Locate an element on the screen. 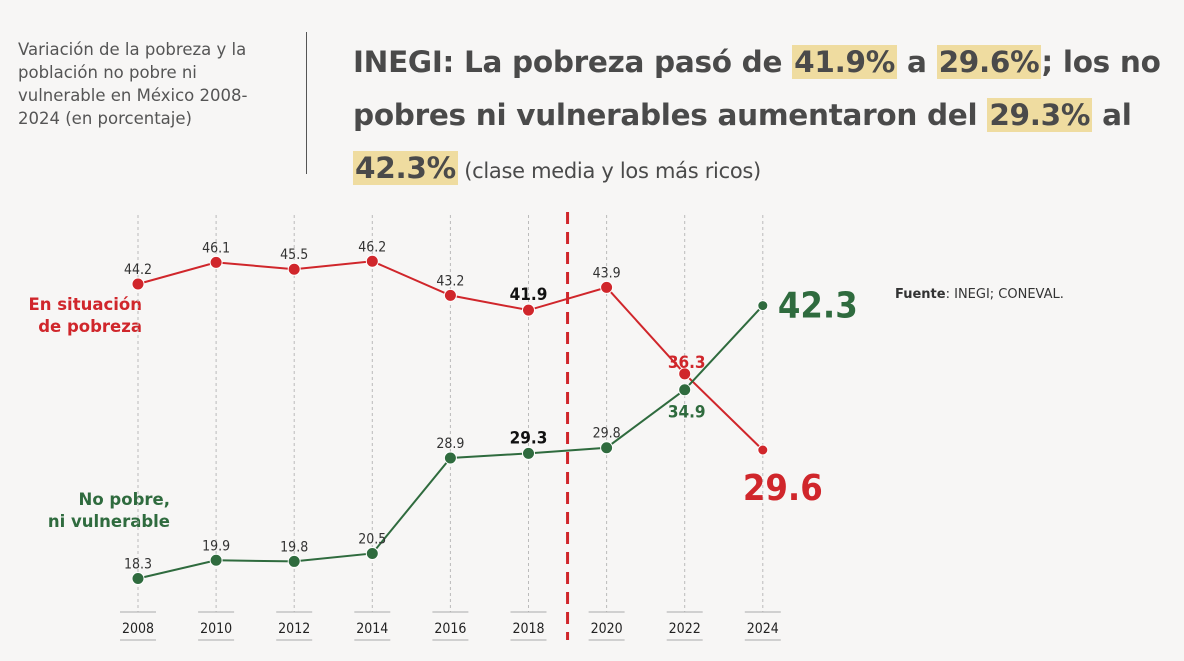 This screenshot has width=1184, height=661. x-tick-label: 2016 is located at coordinates (450, 629).